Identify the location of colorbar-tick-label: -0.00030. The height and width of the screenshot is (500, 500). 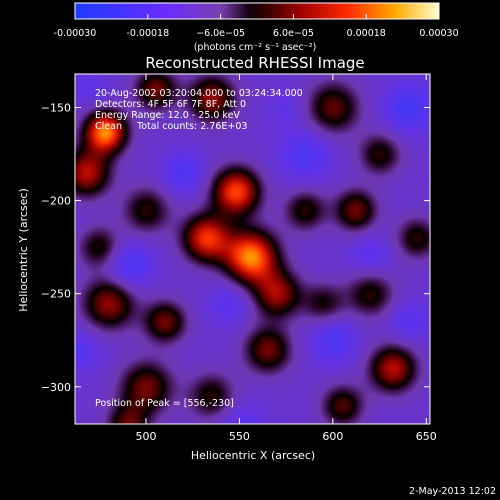
(75, 33).